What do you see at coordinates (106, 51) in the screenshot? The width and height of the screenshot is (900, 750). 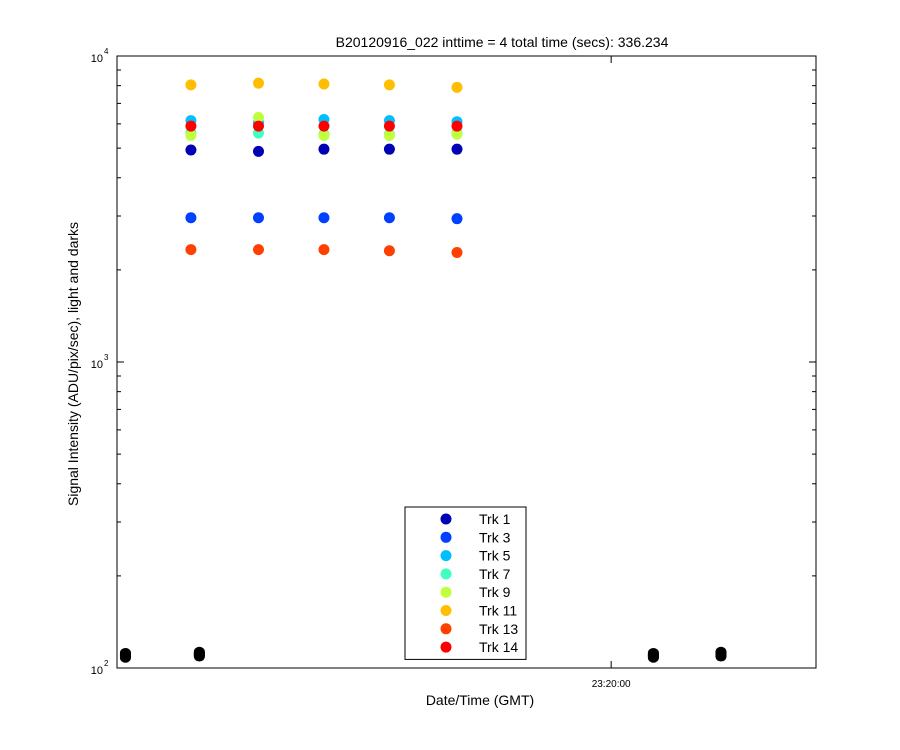 I see `y-tick-label-exponent: 4` at bounding box center [106, 51].